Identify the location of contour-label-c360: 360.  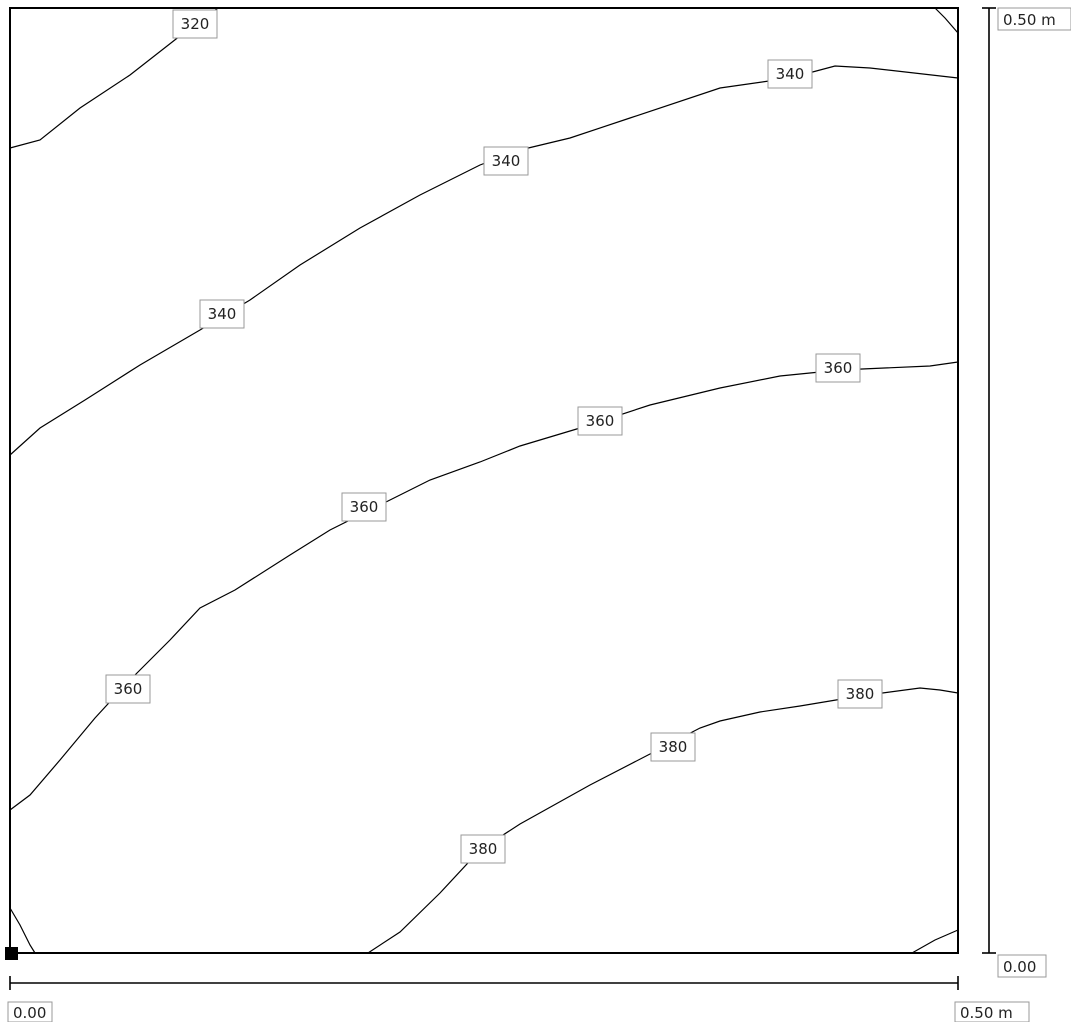
(838, 368).